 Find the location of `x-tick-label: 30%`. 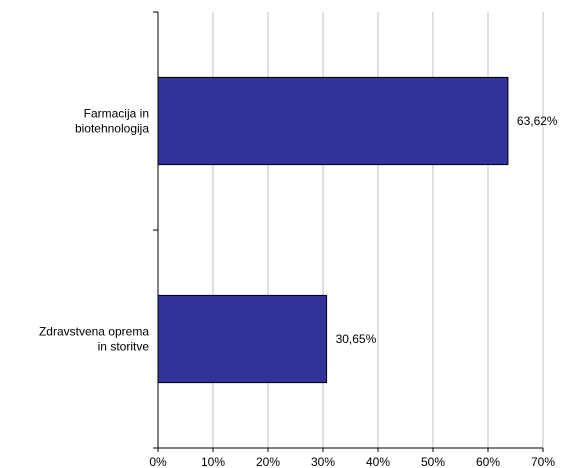

x-tick-label: 30% is located at coordinates (323, 461).